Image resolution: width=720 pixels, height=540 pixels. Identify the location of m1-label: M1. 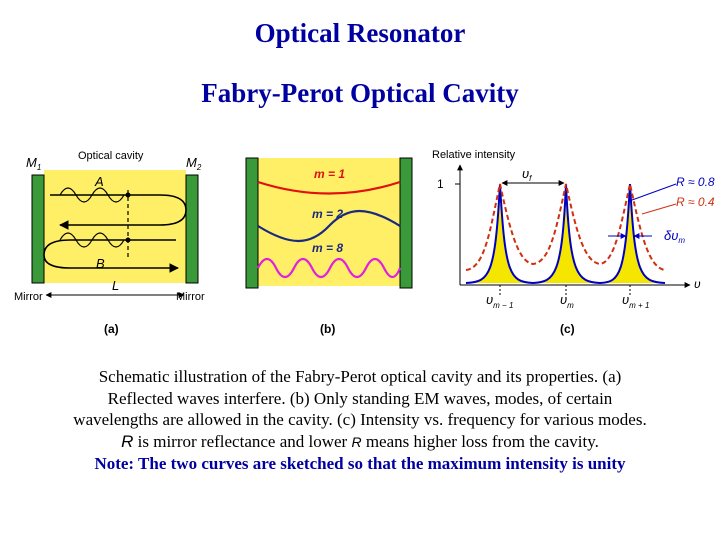
(33, 163).